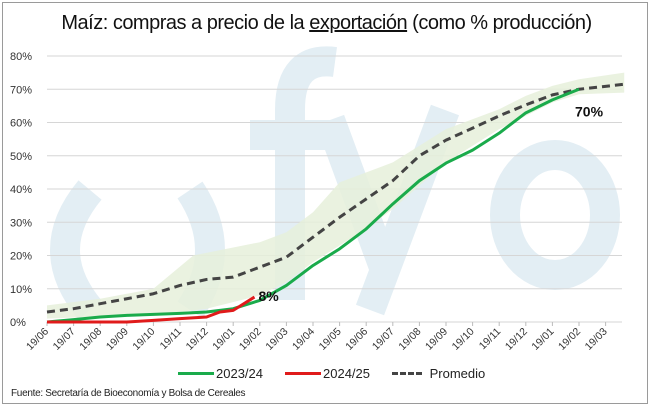 This screenshot has height=409, width=653. What do you see at coordinates (21, 124) in the screenshot?
I see `y-tick-label: 60%` at bounding box center [21, 124].